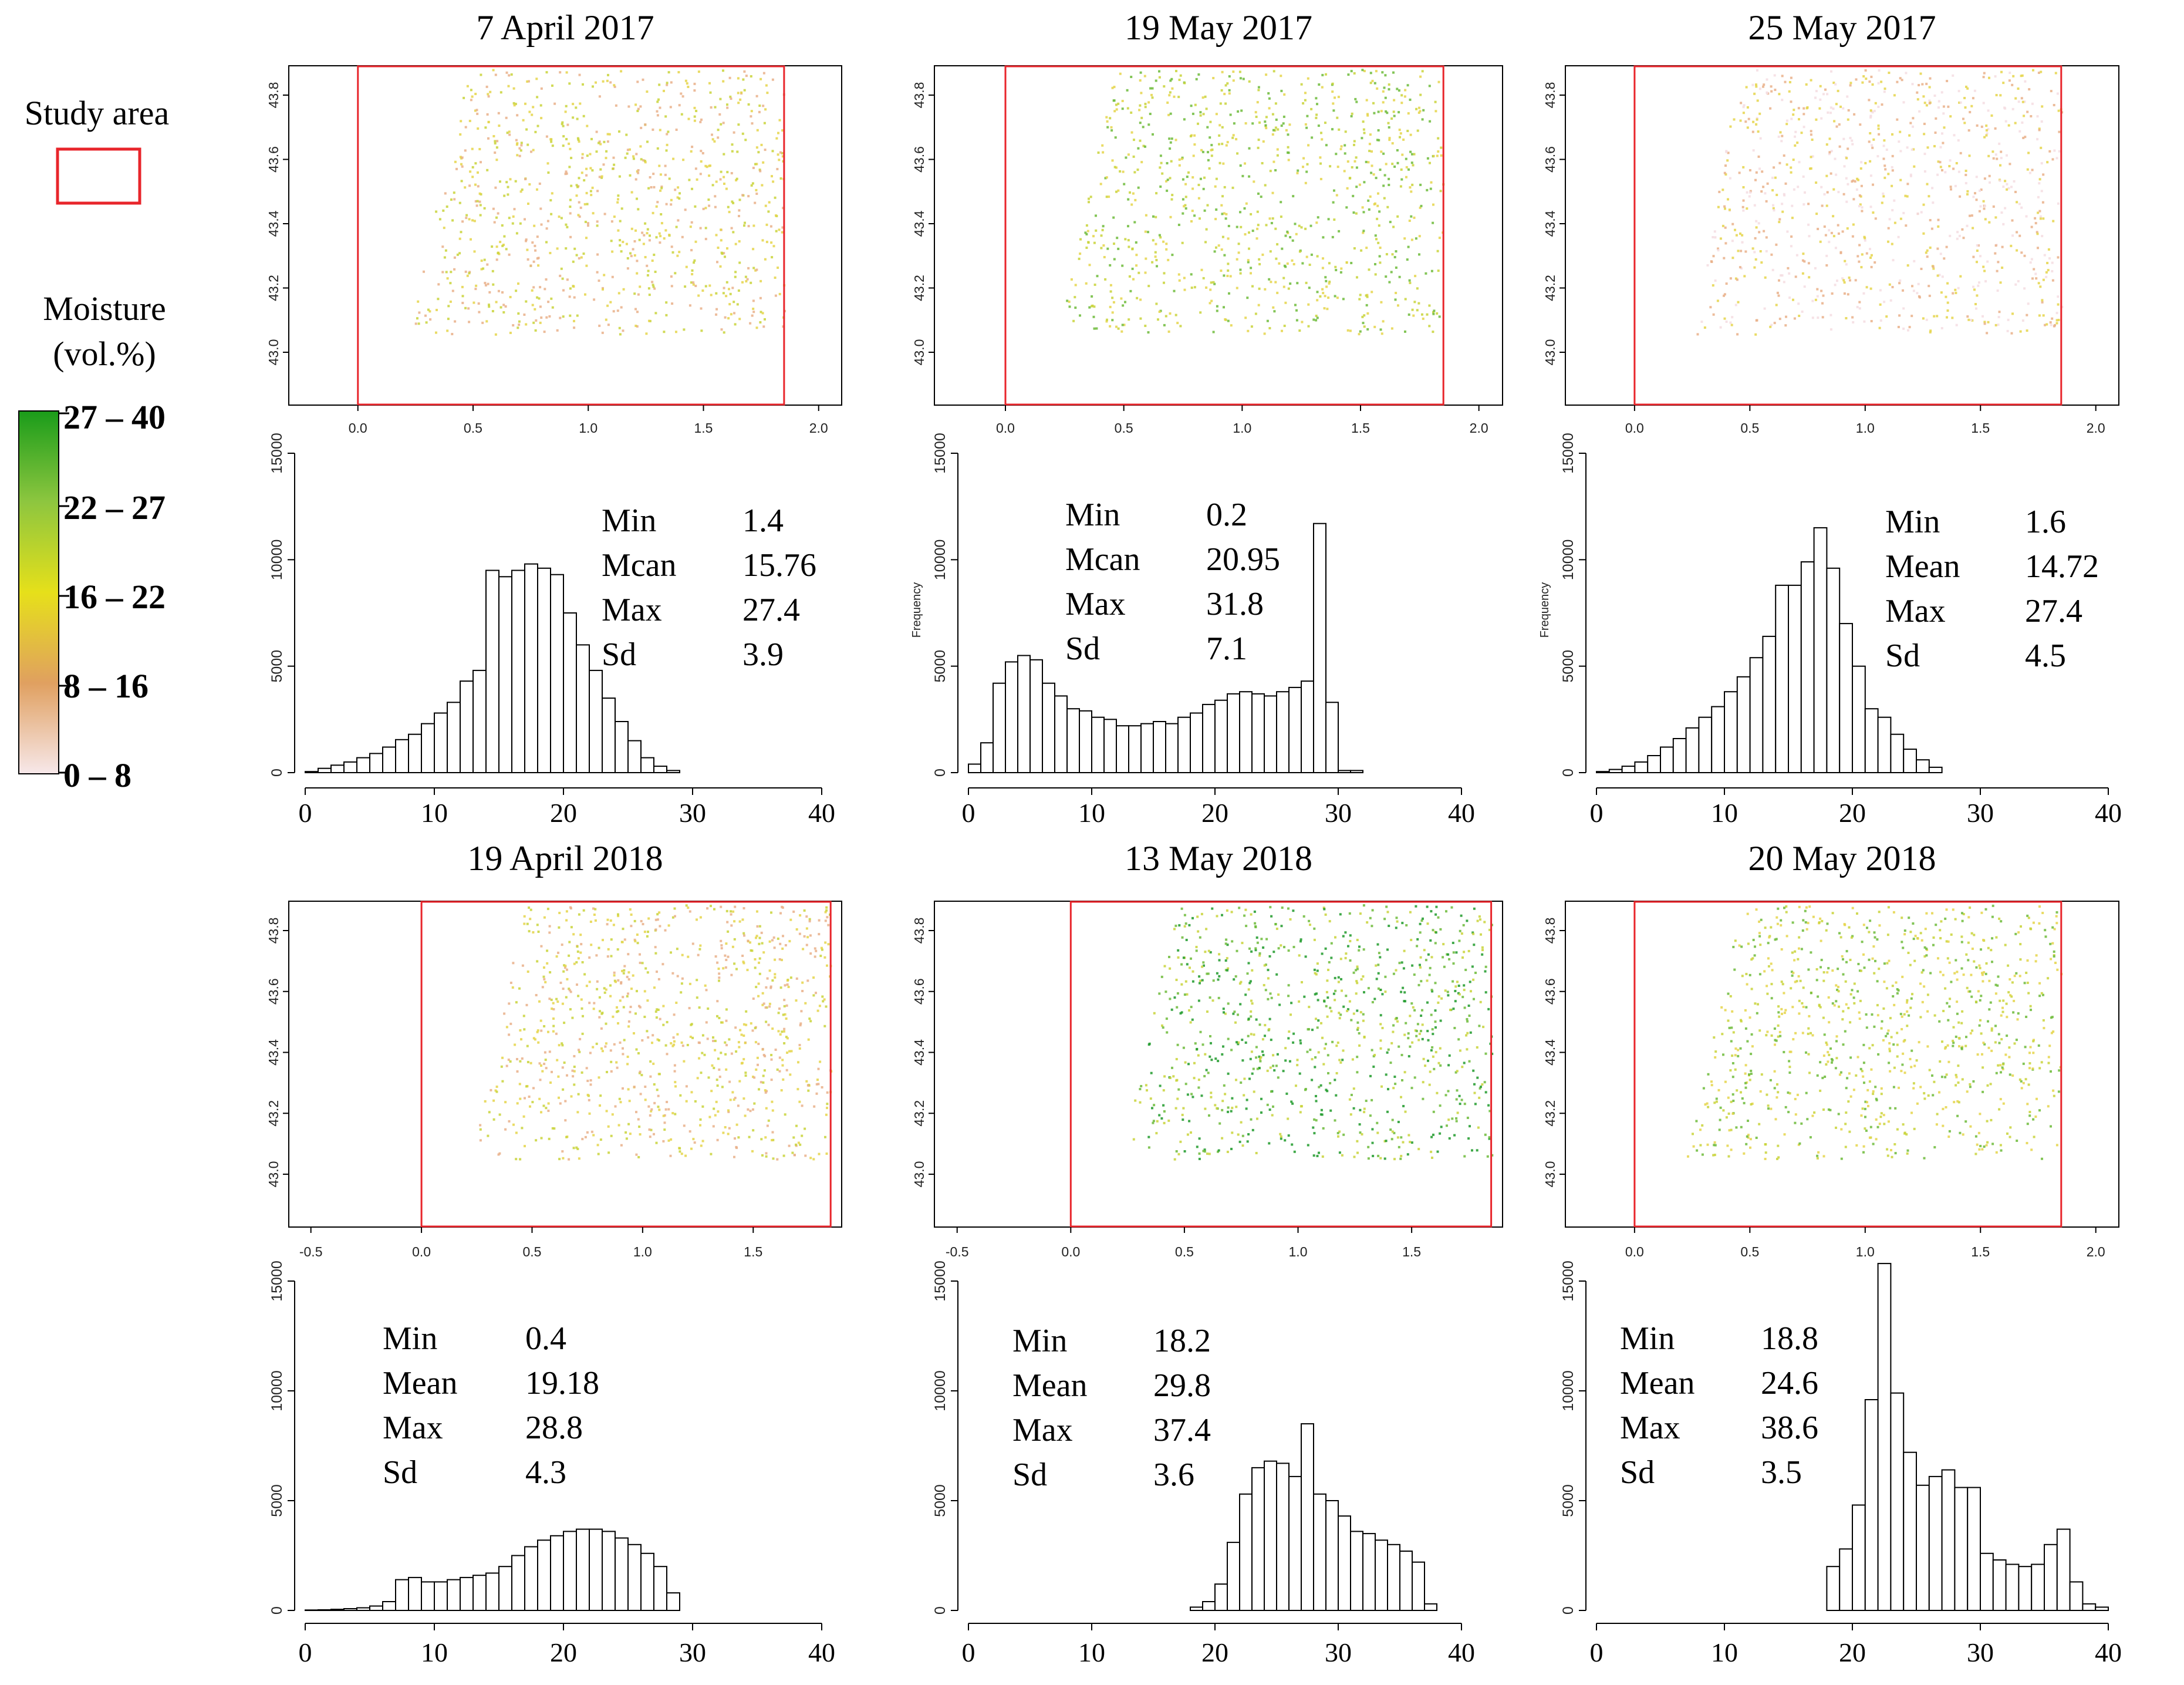  What do you see at coordinates (1724, 813) in the screenshot?
I see `hist-x-tick-label: 10` at bounding box center [1724, 813].